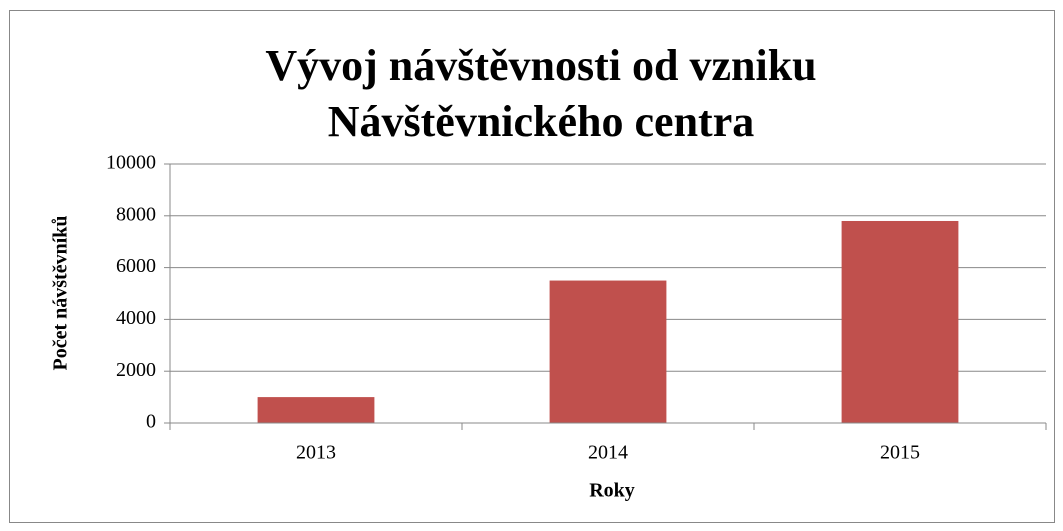  Describe the element at coordinates (136, 370) in the screenshot. I see `y-tick-label: 2000` at that location.